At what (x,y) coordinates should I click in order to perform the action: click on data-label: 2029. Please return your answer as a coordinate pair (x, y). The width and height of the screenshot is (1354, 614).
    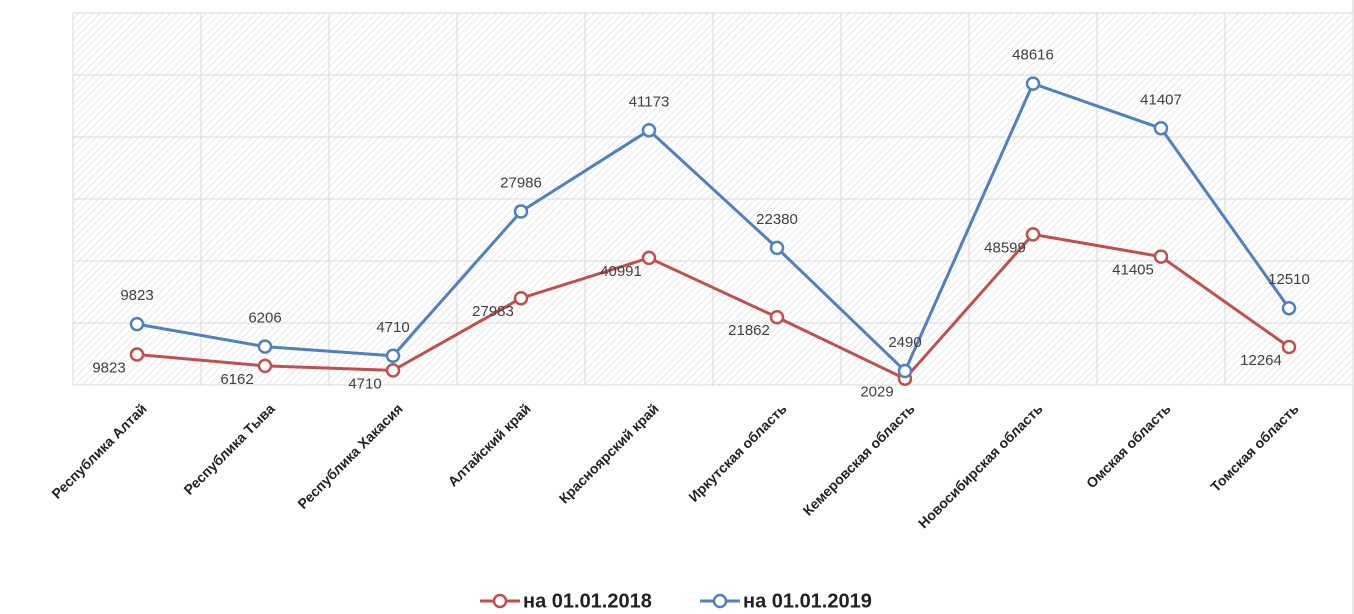
    Looking at the image, I should click on (876, 392).